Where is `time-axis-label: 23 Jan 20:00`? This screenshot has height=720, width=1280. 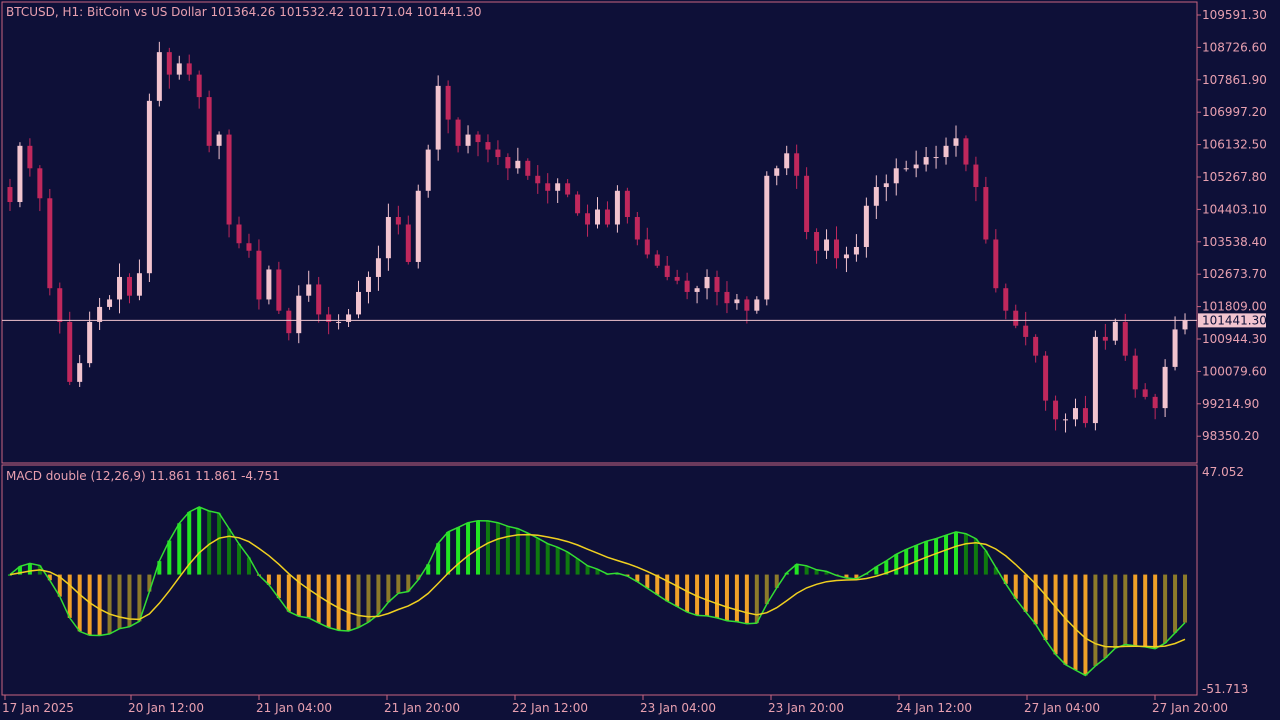
time-axis-label: 23 Jan 20:00 is located at coordinates (806, 708).